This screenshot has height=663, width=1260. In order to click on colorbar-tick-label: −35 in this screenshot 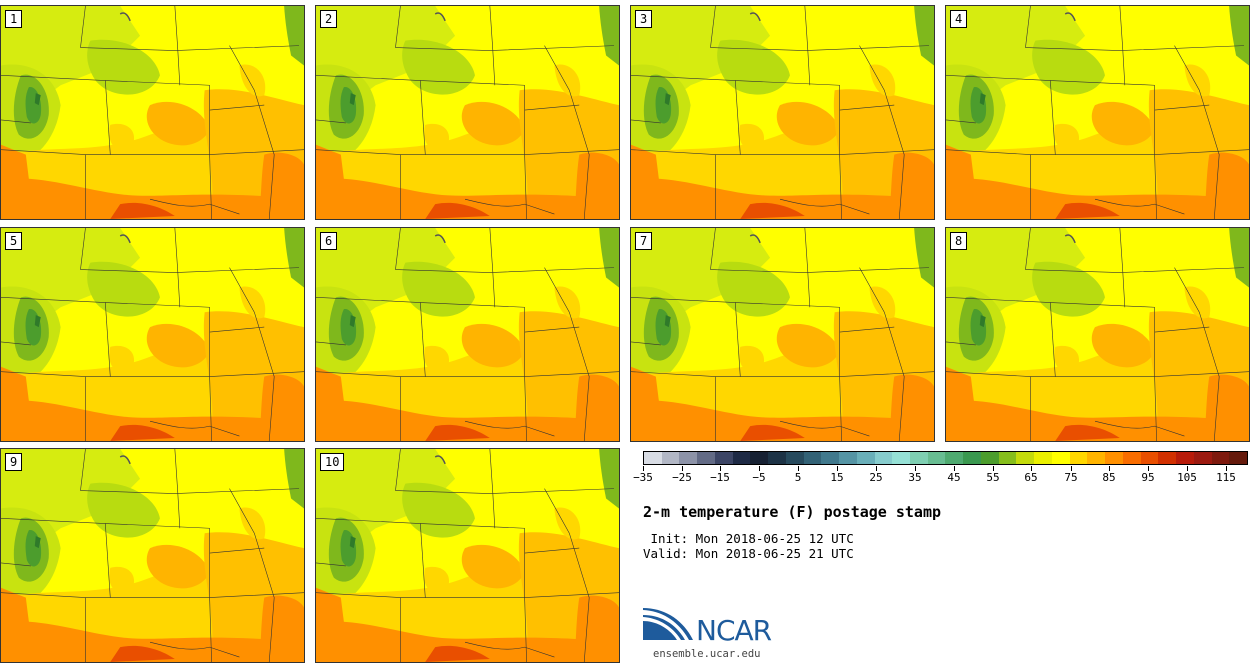, I will do `click(643, 477)`.